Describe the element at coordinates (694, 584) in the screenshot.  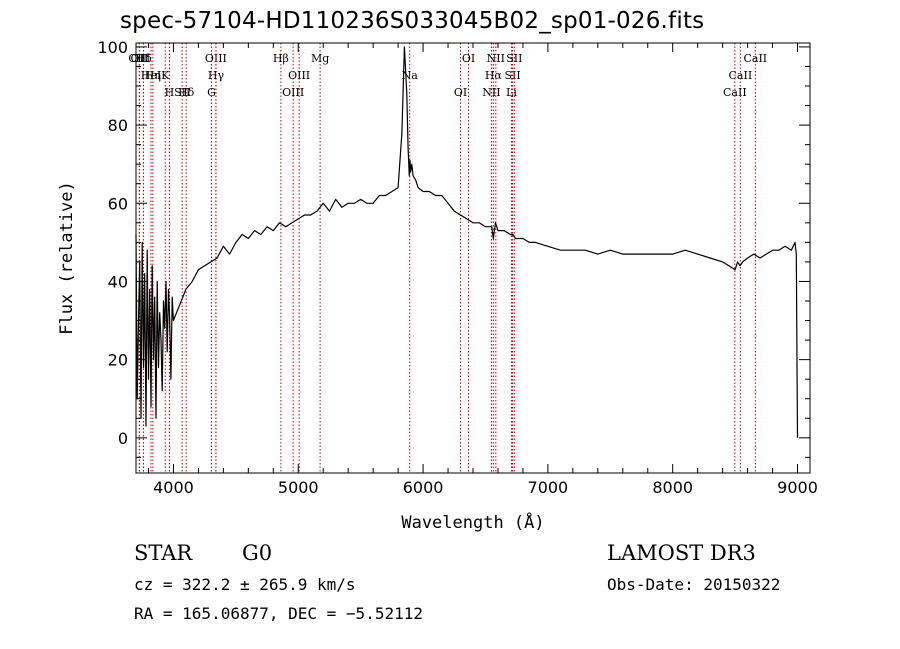
I see `observation-date: Obs-Date: 20150322` at that location.